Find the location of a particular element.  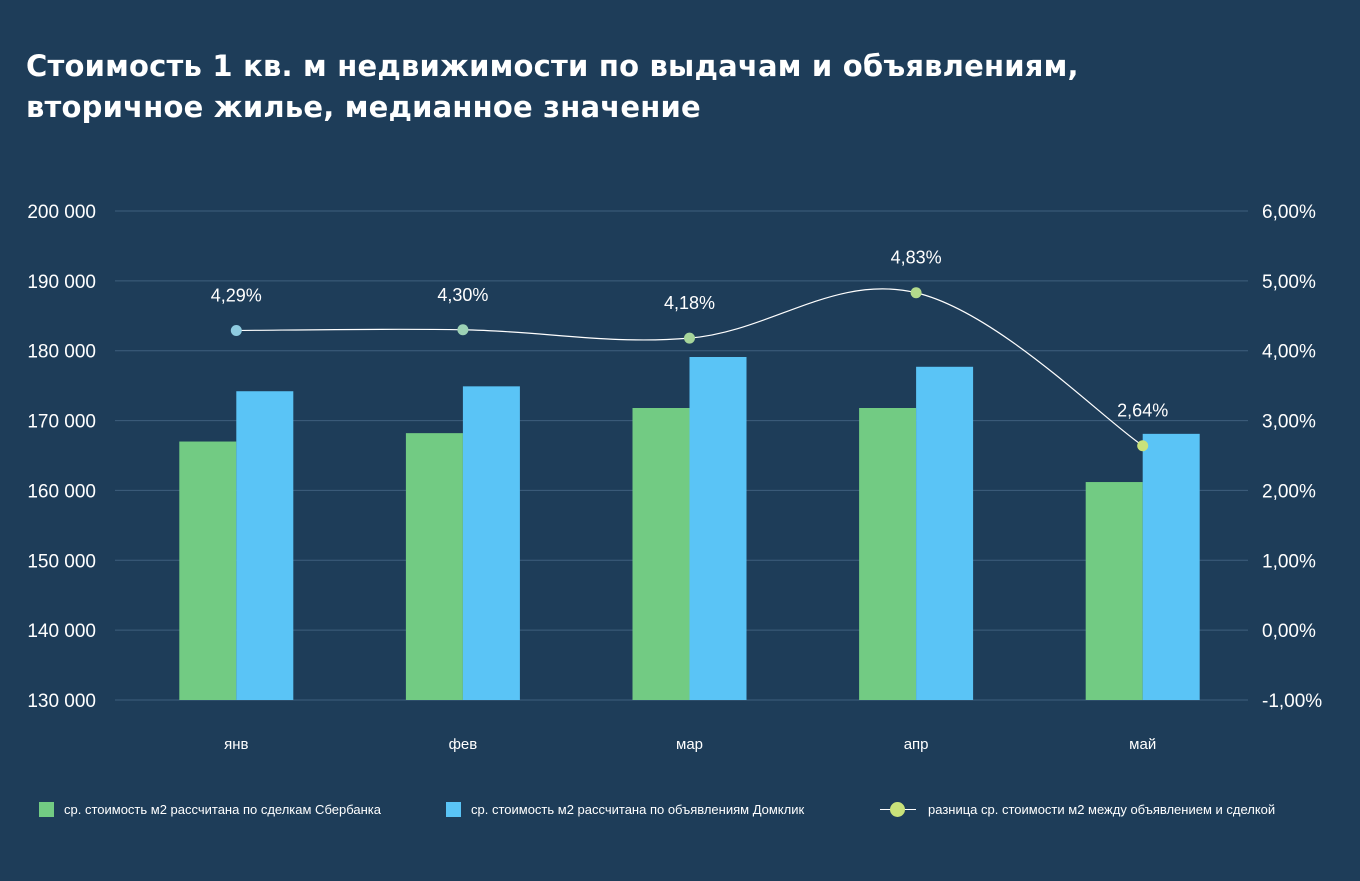

difference-data-label: 4,83% is located at coordinates (916, 258).